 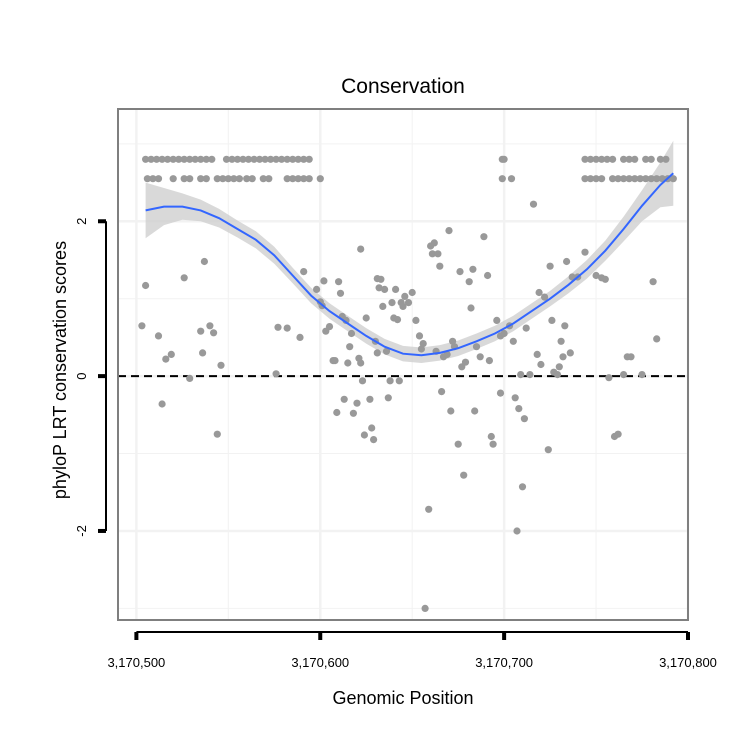 What do you see at coordinates (403, 86) in the screenshot?
I see `chart-title: Conservation` at bounding box center [403, 86].